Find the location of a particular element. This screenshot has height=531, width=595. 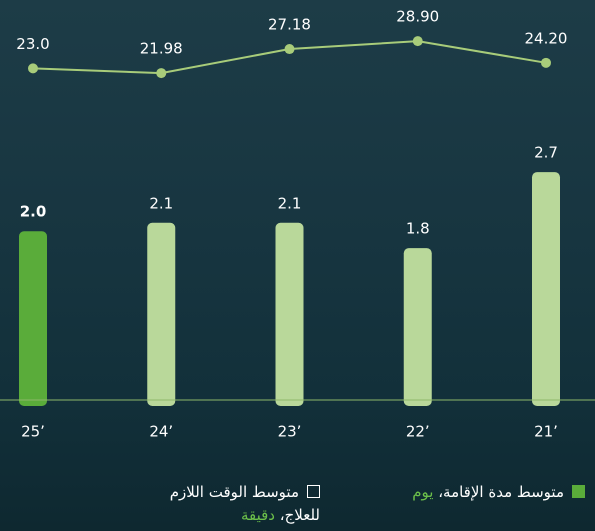

bar-value-label: 2.7 is located at coordinates (546, 153).